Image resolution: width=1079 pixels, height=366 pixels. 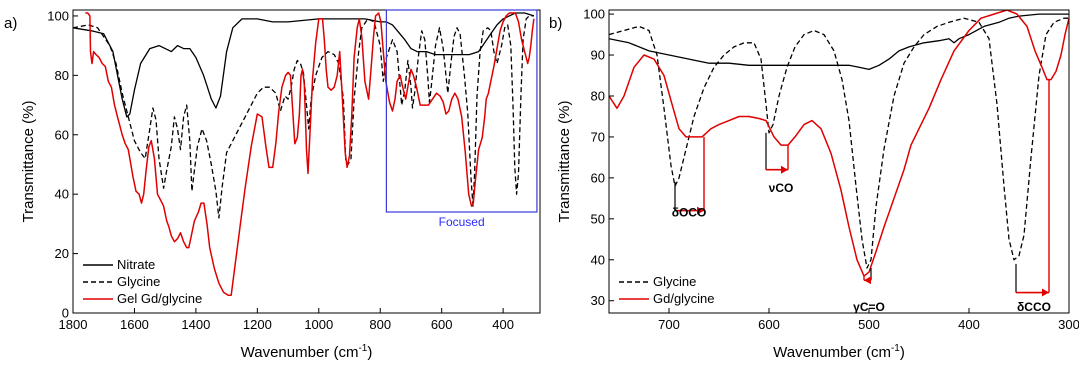 What do you see at coordinates (195, 324) in the screenshot?
I see `x-tick-label: 1400` at bounding box center [195, 324].